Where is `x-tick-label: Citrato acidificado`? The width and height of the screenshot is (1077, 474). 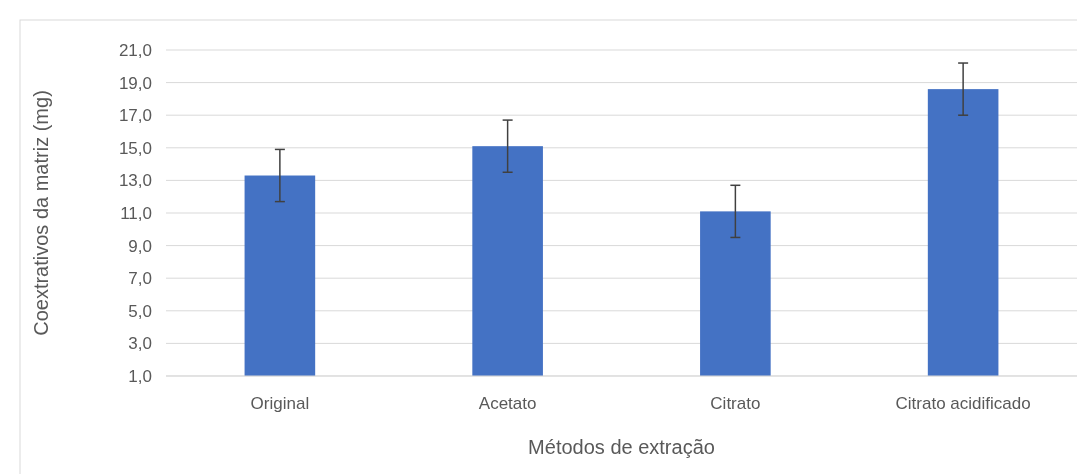 x-tick-label: Citrato acidificado is located at coordinates (963, 403).